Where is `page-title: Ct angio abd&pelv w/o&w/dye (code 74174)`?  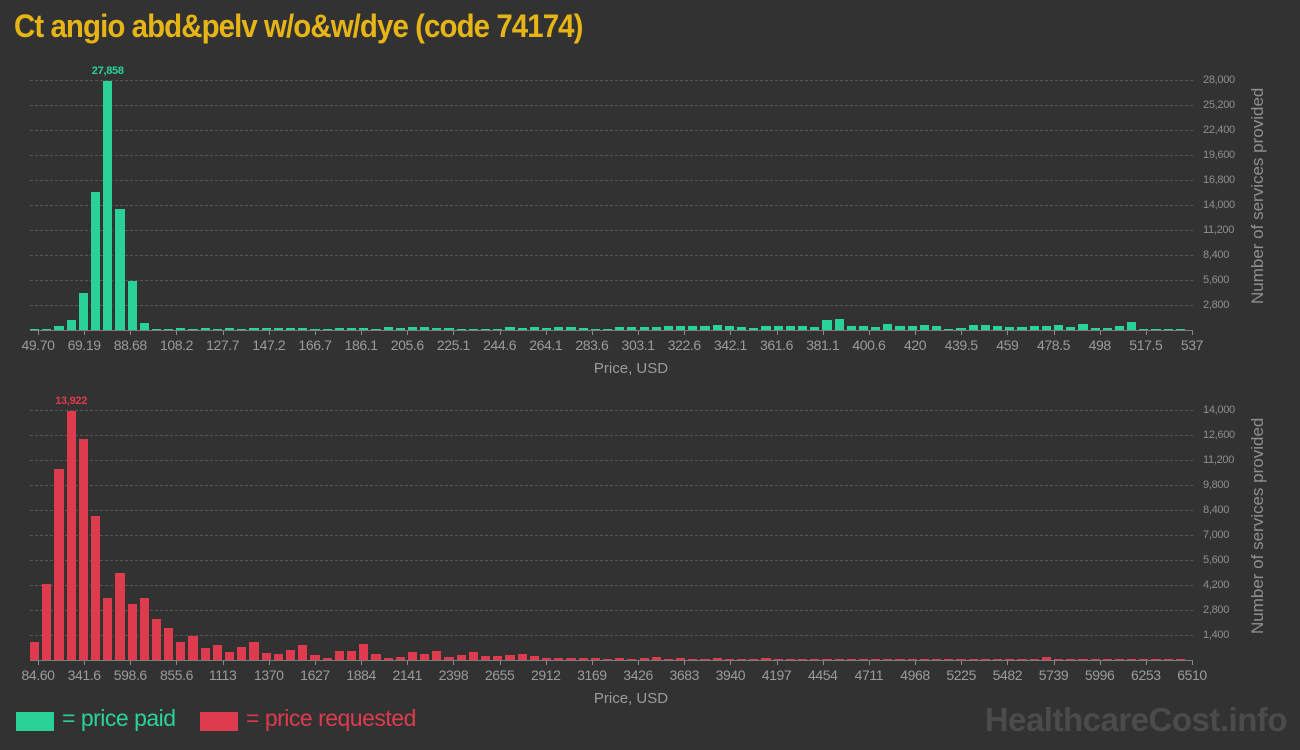
page-title: Ct angio abd&pelv w/o&w/dye (code 74174) is located at coordinates (298, 26).